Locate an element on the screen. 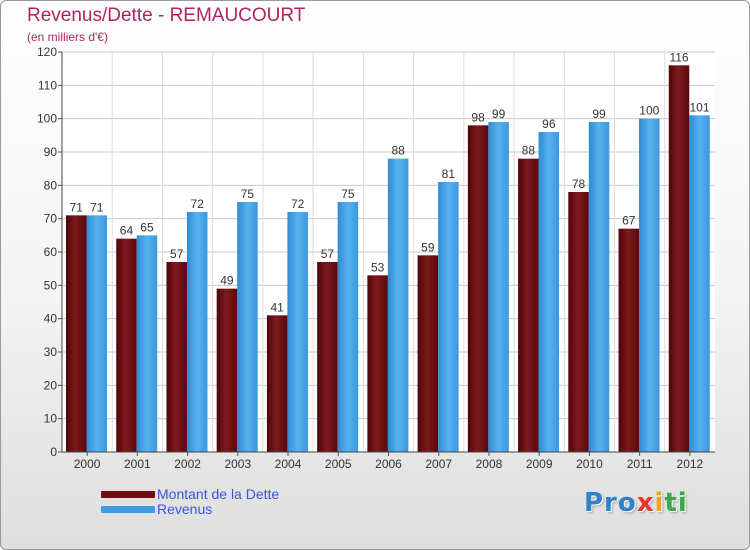  y-tick-label: 40 is located at coordinates (51, 319).